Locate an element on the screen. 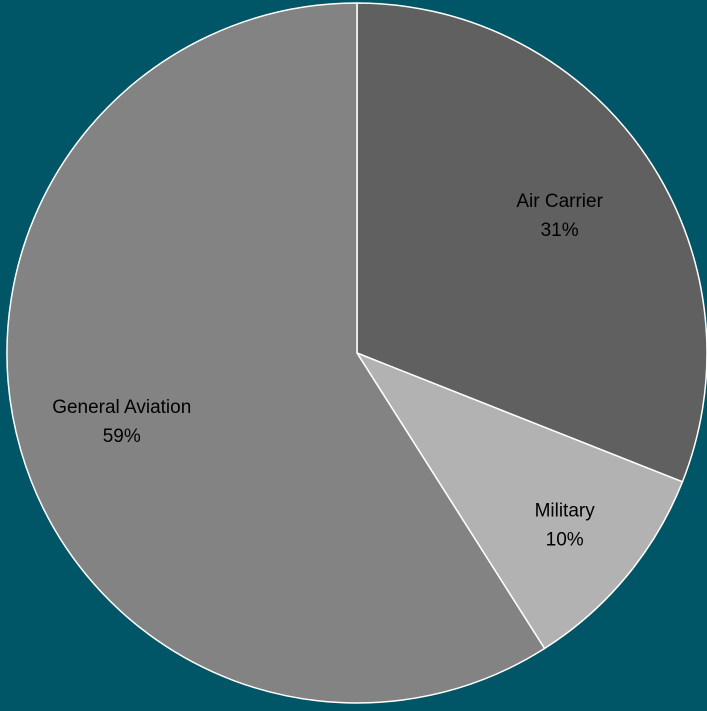 This screenshot has width=707, height=711. pie-value-label-air-carrier: 31% is located at coordinates (560, 230).